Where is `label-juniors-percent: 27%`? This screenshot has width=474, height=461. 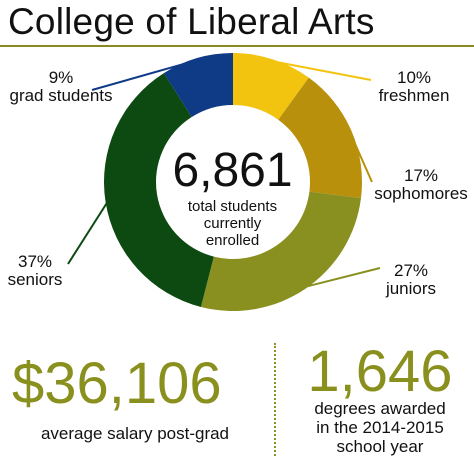 label-juniors-percent: 27% is located at coordinates (411, 270).